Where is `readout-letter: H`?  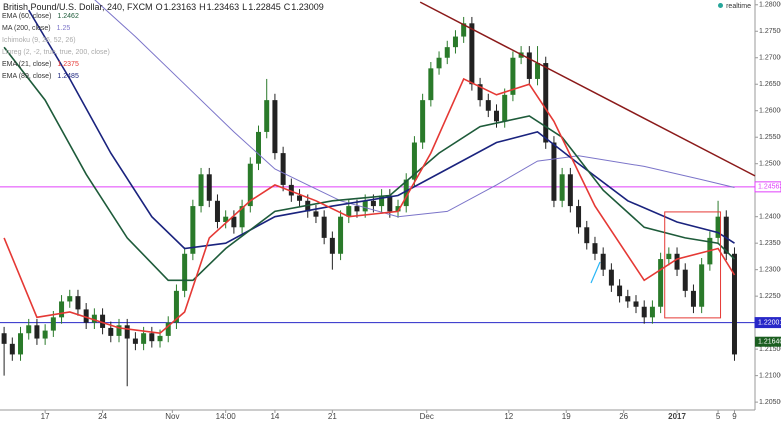 readout-letter: H is located at coordinates (202, 7).